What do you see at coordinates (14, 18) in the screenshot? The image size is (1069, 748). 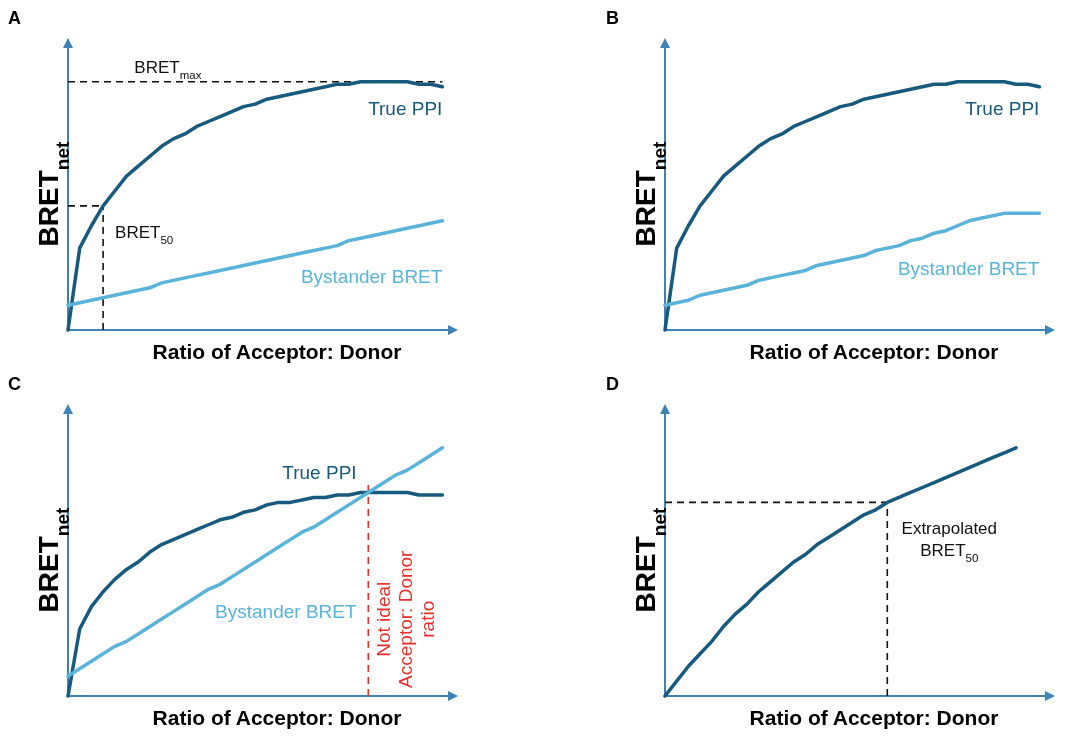 I see `chart-title: A` at bounding box center [14, 18].